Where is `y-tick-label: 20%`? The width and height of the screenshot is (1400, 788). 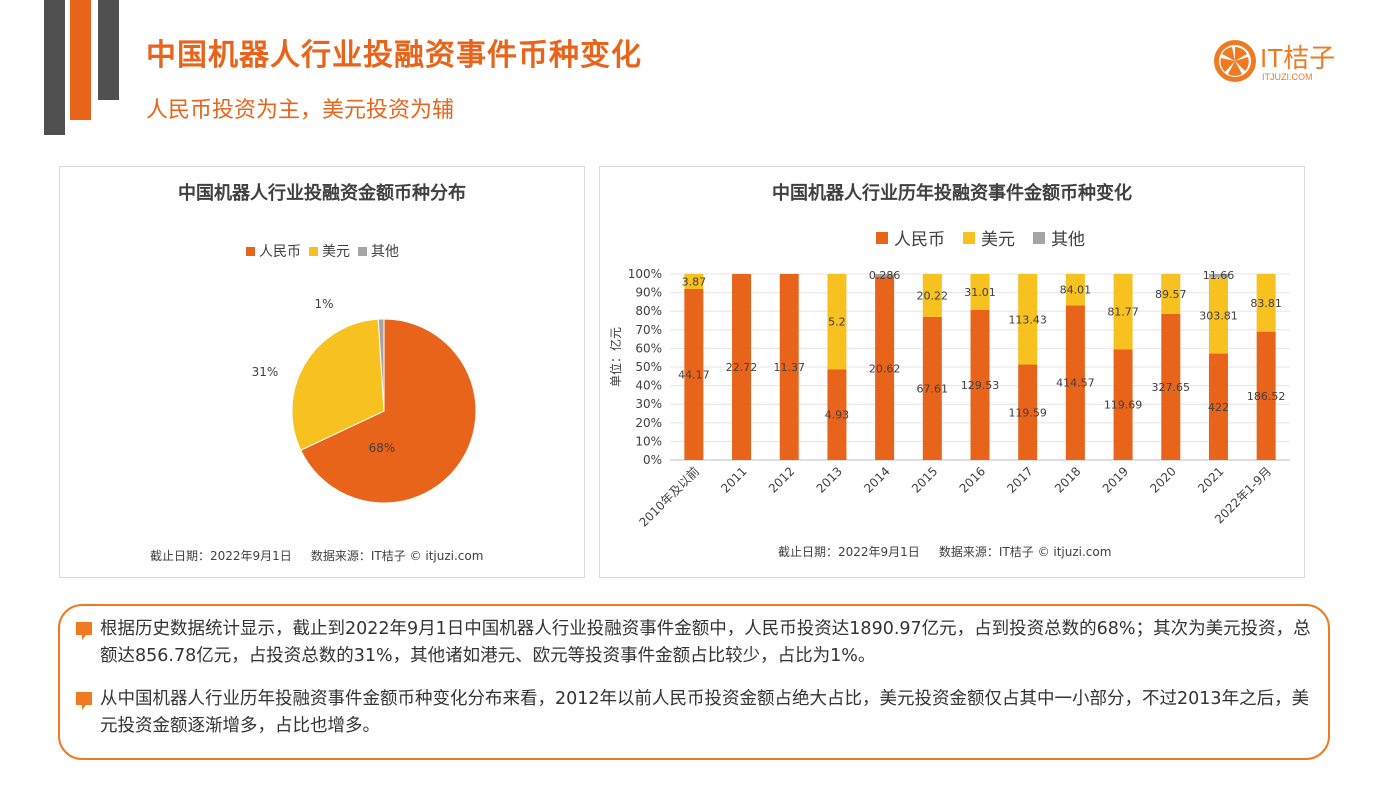
y-tick-label: 20% is located at coordinates (648, 423).